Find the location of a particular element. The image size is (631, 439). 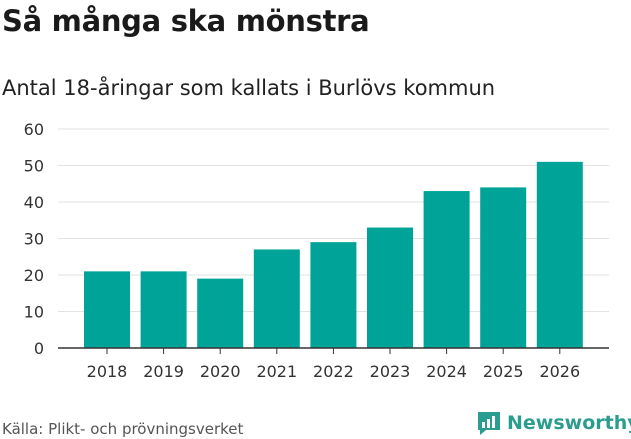

x-tick-label-2022: 2022 is located at coordinates (333, 371).